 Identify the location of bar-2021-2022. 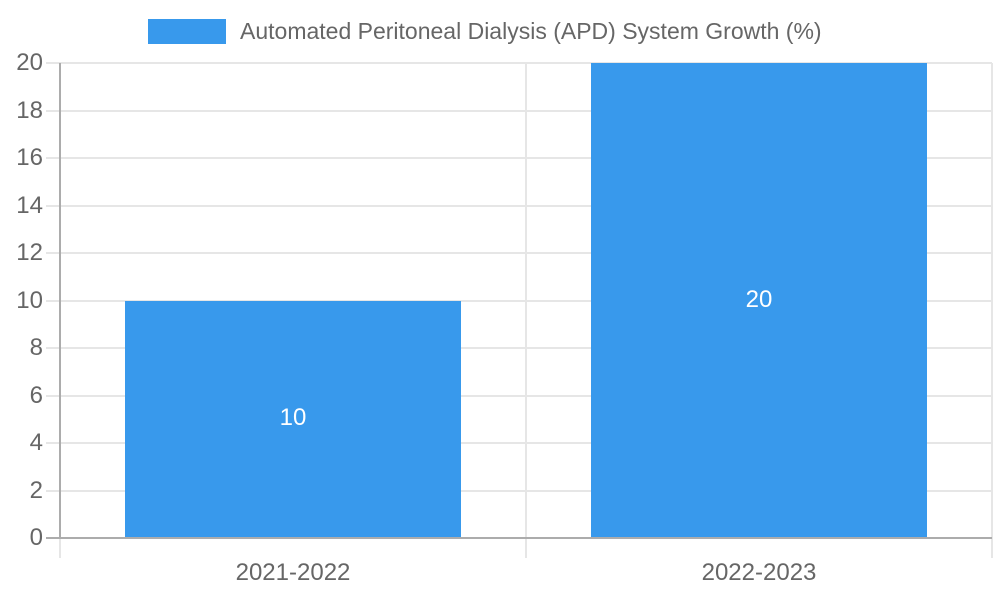
(293, 419).